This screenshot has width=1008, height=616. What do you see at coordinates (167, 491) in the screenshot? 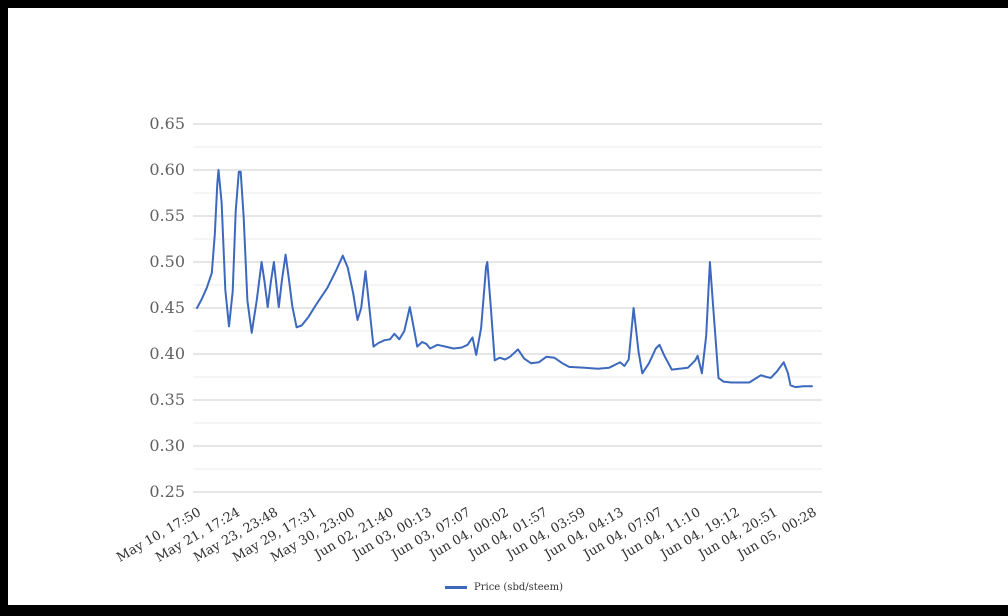
I see `y-axis-label: 0.25` at bounding box center [167, 491].